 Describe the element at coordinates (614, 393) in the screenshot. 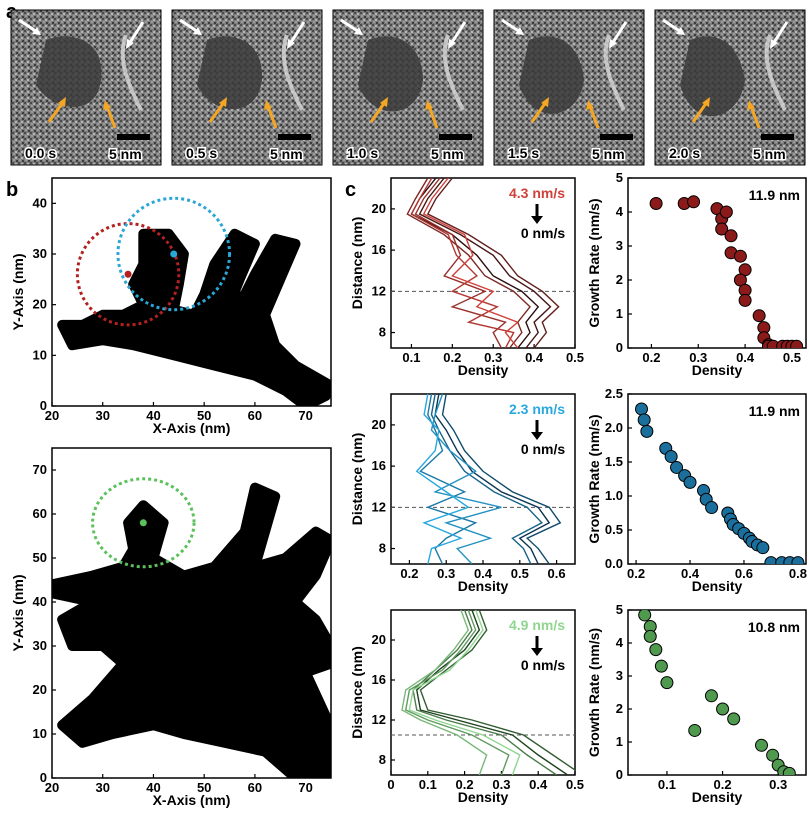

I see `y-tick-label: 2.5` at that location.